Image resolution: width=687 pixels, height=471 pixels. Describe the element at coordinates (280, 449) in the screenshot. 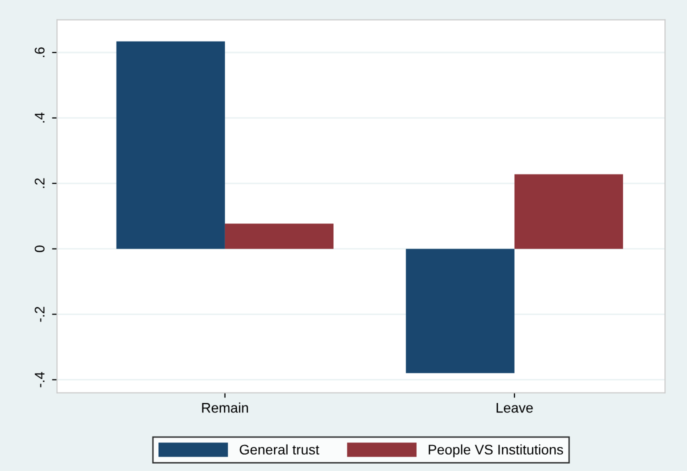

I see `legend-label: General trust` at that location.